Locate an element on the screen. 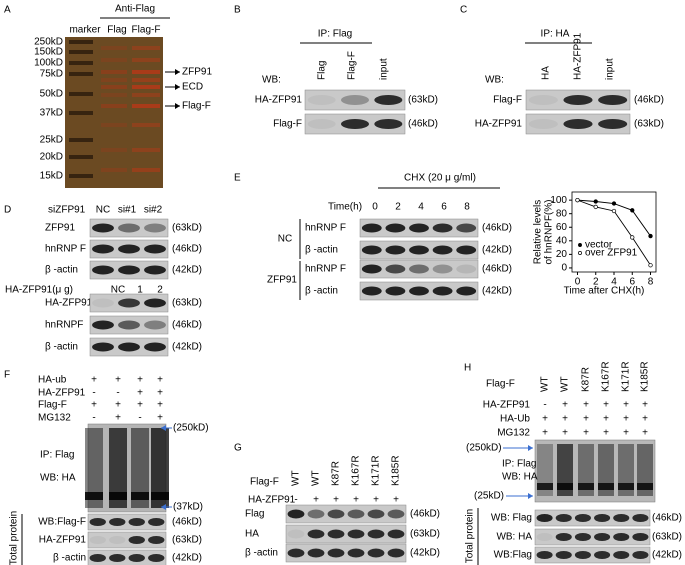  group-label: ZFP91 is located at coordinates (282, 280).